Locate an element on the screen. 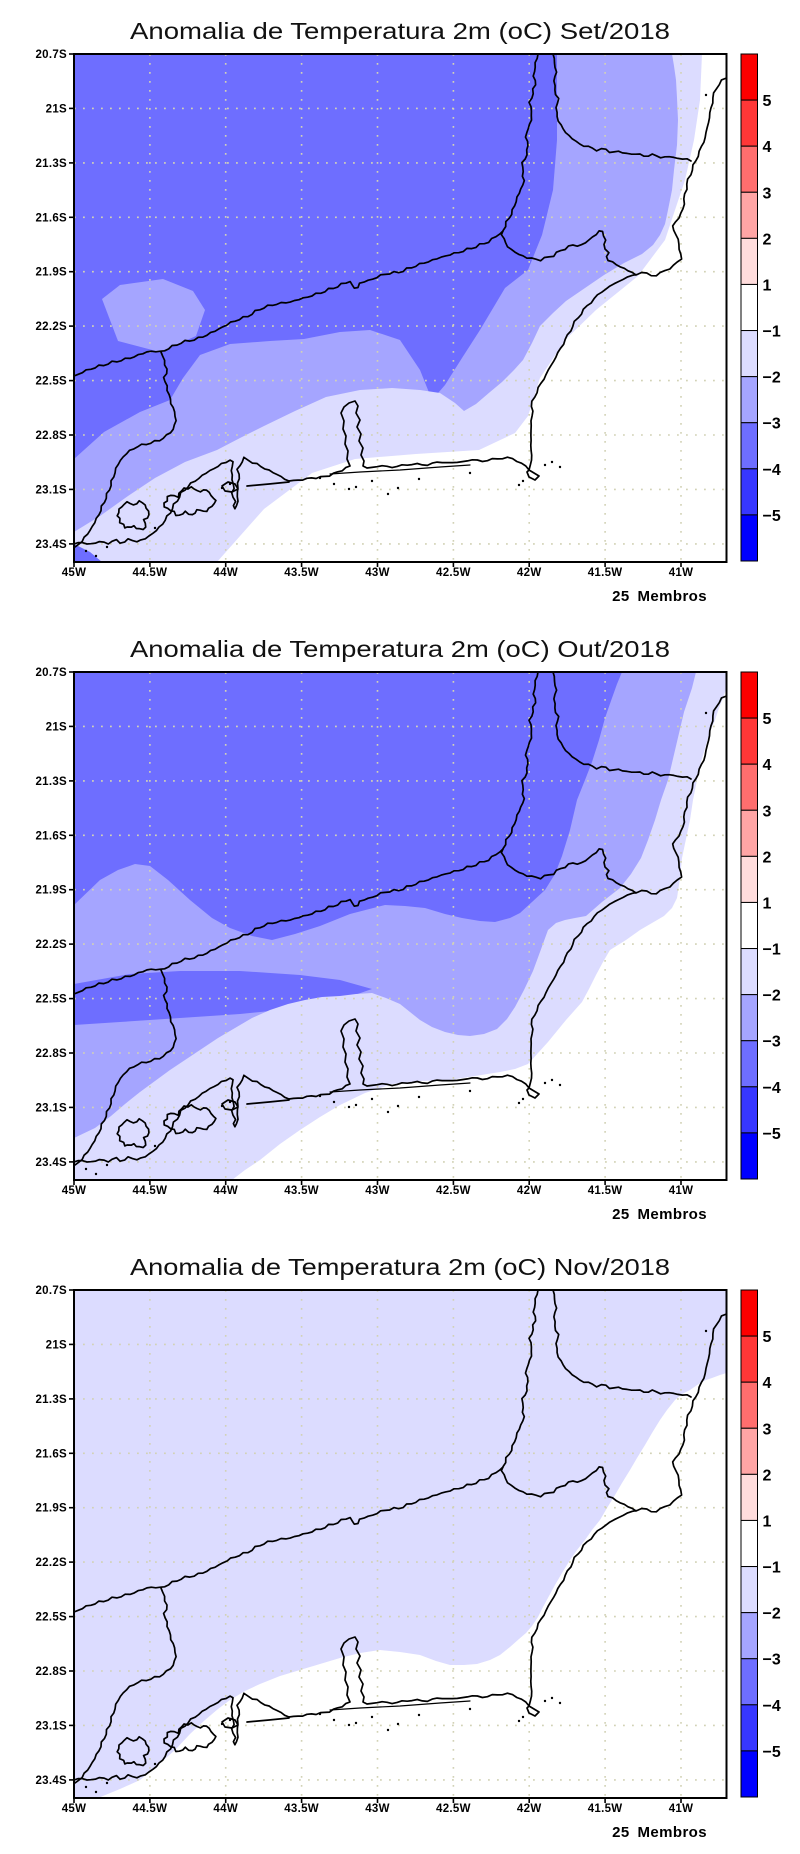  svg-text:Anomalia de Temperatura 2m (oC: Anomalia de Temperatura 2m (oC) Out/2018 is located at coordinates (400, 649).